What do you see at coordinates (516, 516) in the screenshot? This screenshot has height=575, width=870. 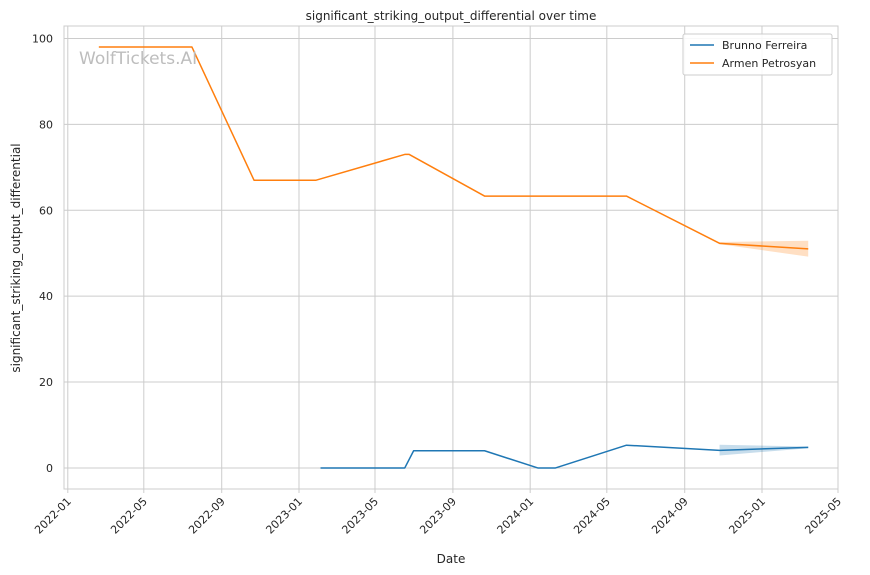 I see `x-tick-label: 2024-01` at bounding box center [516, 516].